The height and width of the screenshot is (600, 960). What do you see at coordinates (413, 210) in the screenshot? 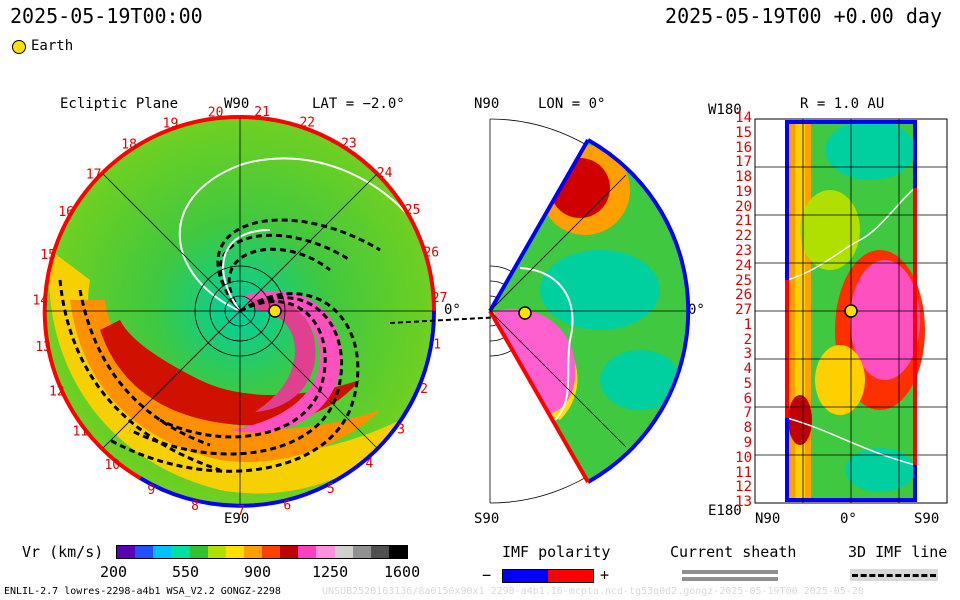
I see `carrington-label: 25` at bounding box center [413, 210].